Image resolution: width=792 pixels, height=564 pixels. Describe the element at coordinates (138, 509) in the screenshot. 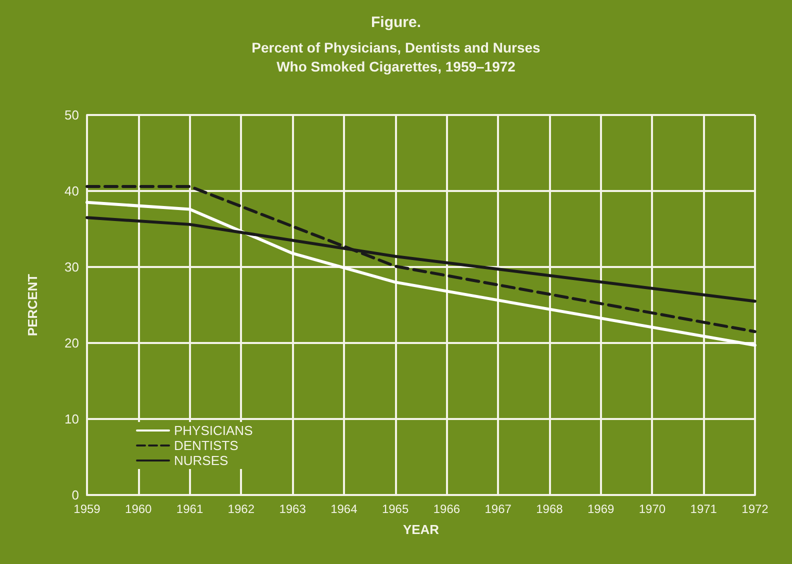

I see `x-tick-label: 1960` at that location.